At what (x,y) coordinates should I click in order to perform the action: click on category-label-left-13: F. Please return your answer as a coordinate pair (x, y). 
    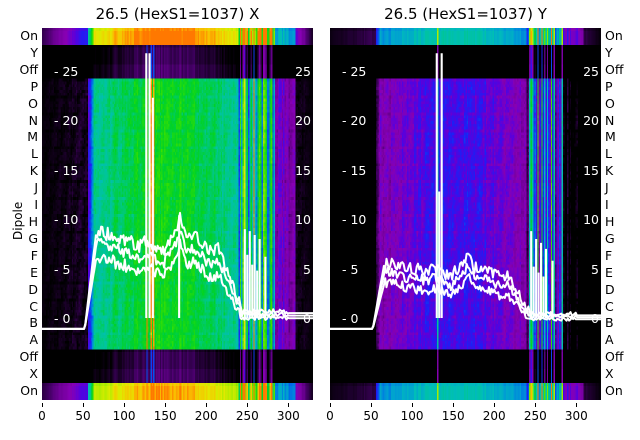
    Looking at the image, I should click on (34, 255).